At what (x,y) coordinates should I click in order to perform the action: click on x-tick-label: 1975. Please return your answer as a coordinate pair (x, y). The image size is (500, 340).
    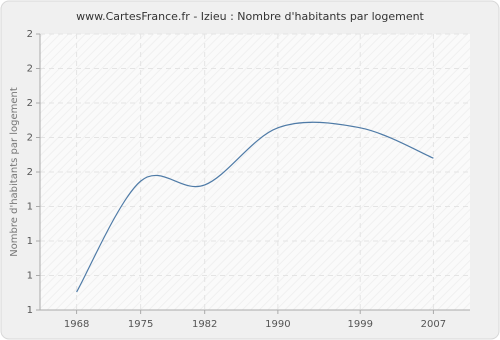
    Looking at the image, I should click on (140, 324).